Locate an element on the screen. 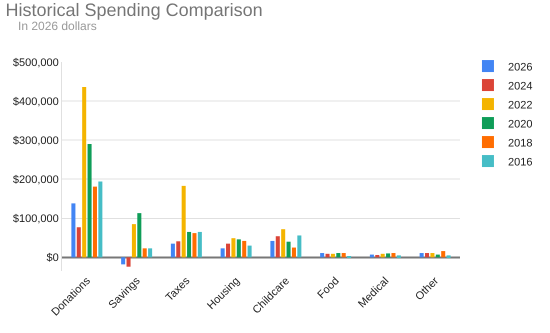 This screenshot has width=550, height=333. legend-label: 2022 is located at coordinates (520, 105).